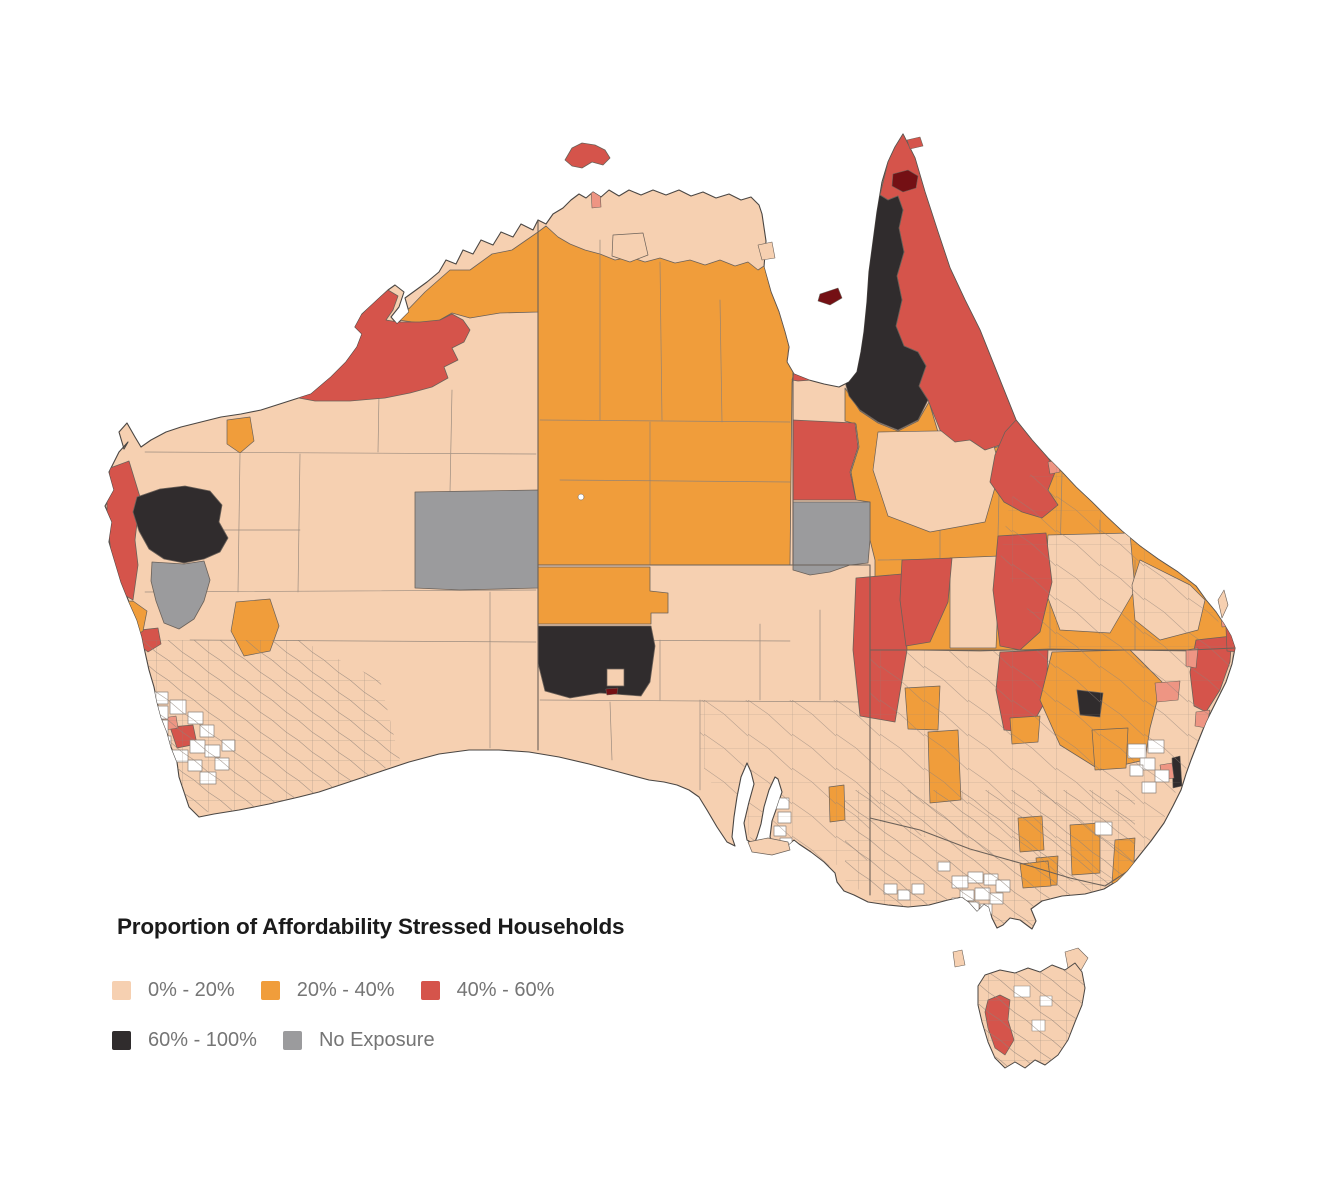  Describe the element at coordinates (596, 662) in the screenshot. I see `region-maralinga-black` at that location.